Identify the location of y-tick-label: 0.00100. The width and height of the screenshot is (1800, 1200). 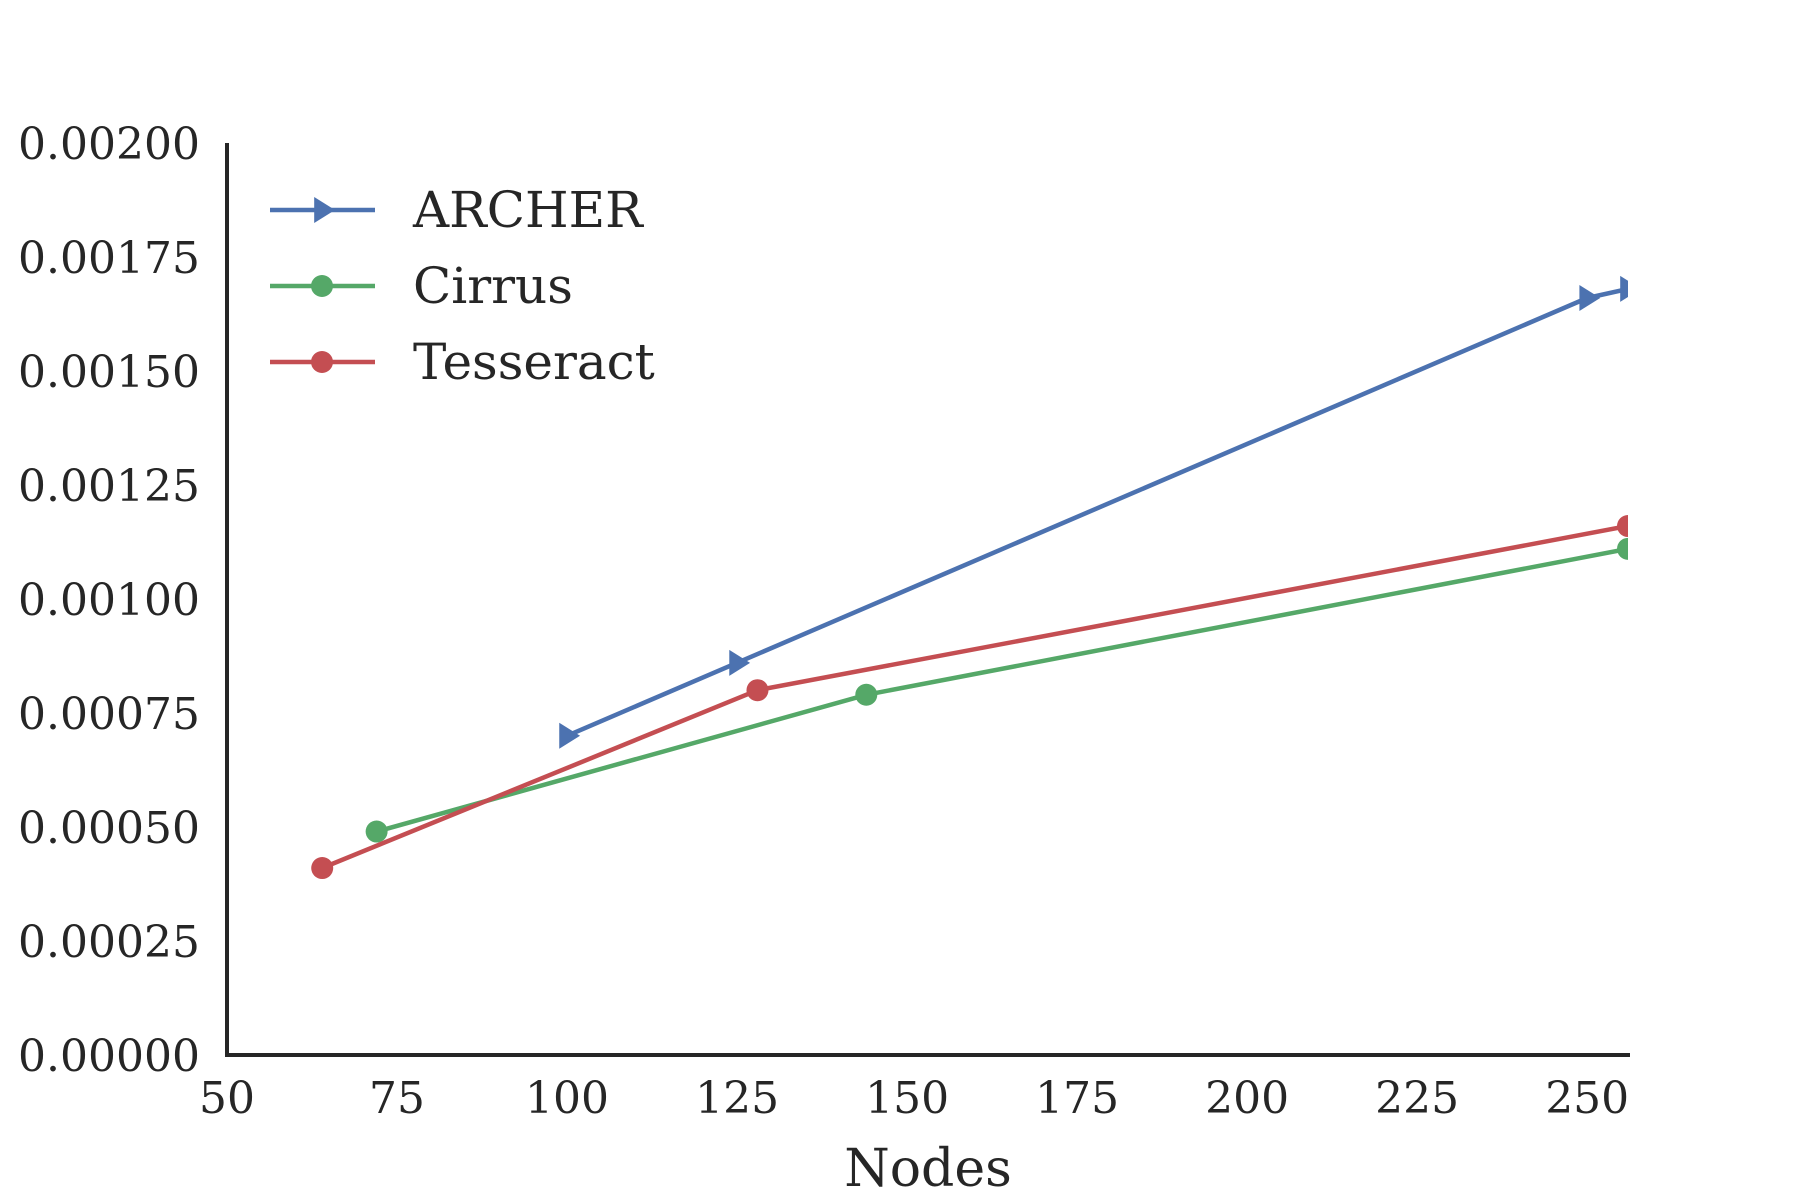
(109, 600).